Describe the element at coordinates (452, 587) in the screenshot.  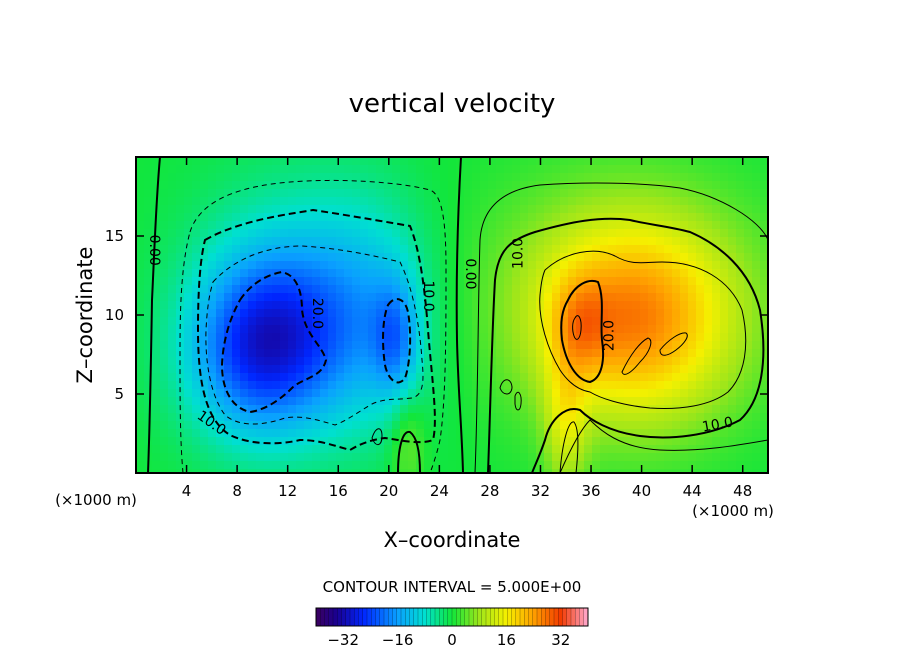
I see `contour-interval-label: CONTOUR INTERVAL = 5.000E+00` at that location.